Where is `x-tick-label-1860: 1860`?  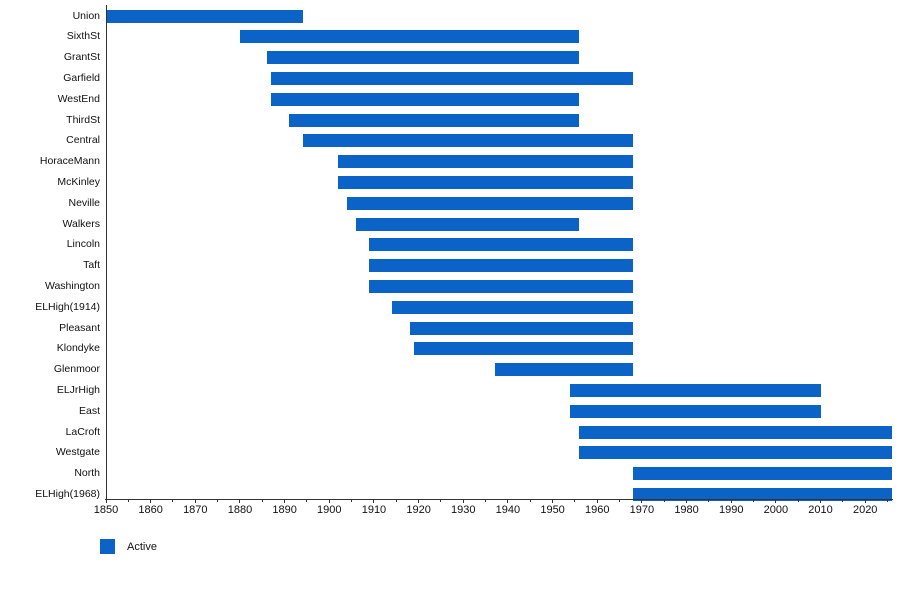 x-tick-label-1860: 1860 is located at coordinates (150, 510).